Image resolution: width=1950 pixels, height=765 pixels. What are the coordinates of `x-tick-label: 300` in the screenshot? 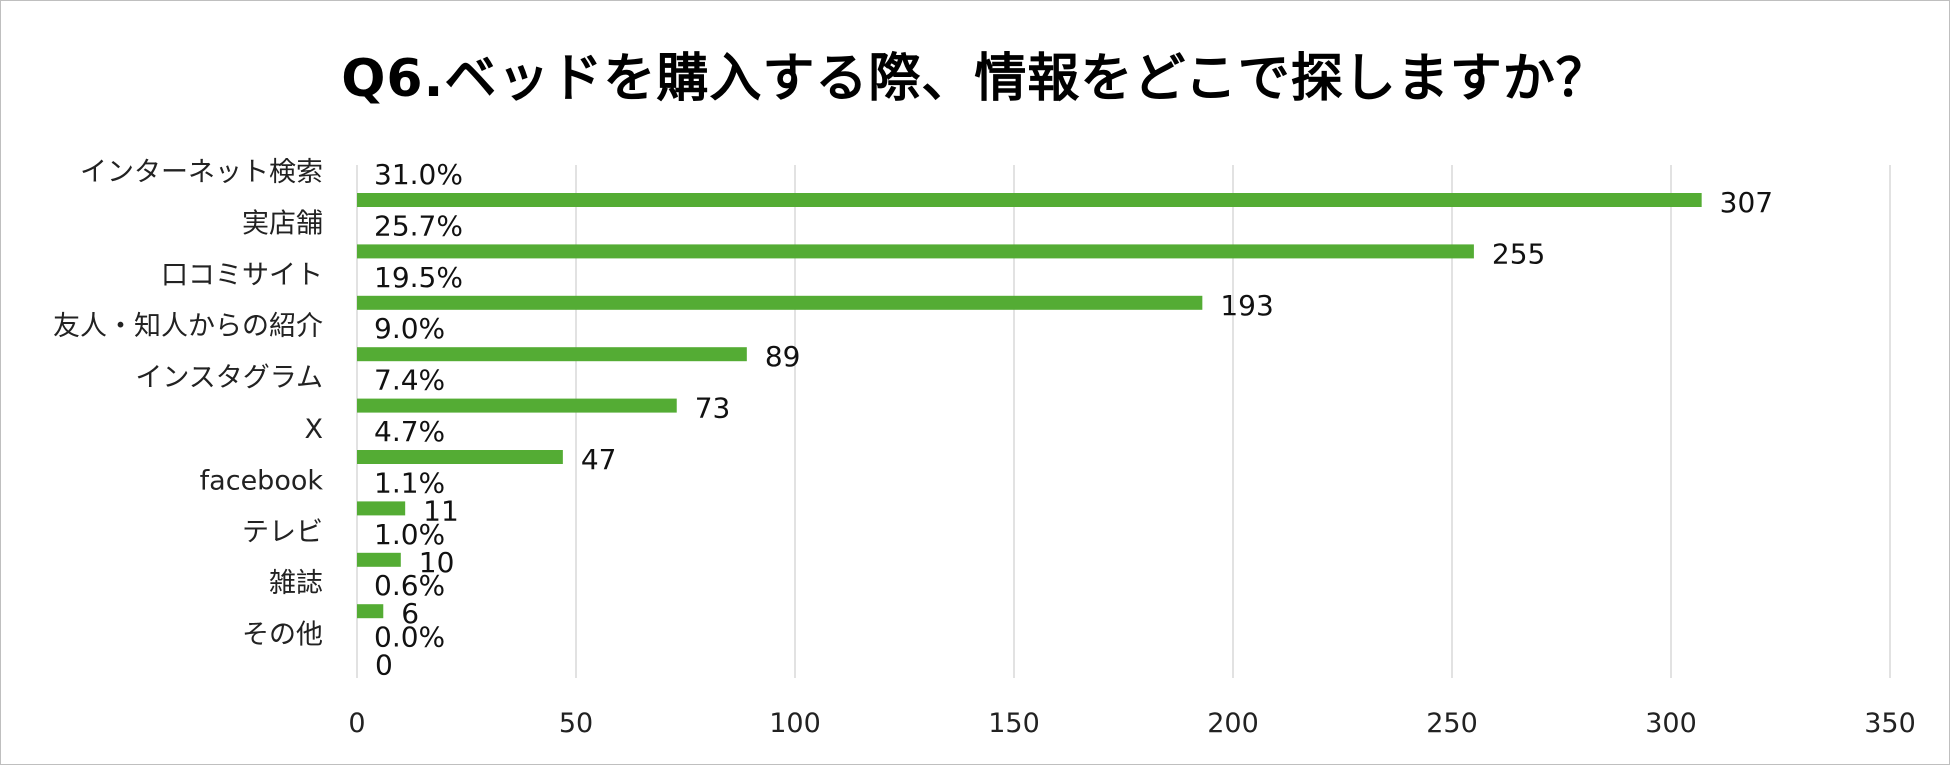 It's located at (1671, 723).